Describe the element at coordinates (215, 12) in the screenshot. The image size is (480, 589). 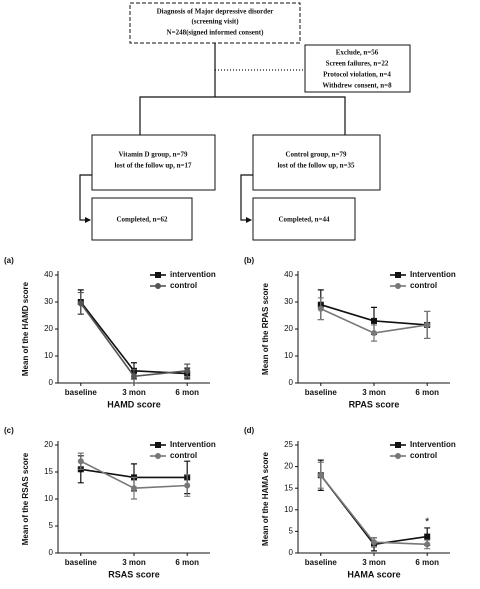
I see `screening-text: Diagnosis of Major depressive disorder` at that location.